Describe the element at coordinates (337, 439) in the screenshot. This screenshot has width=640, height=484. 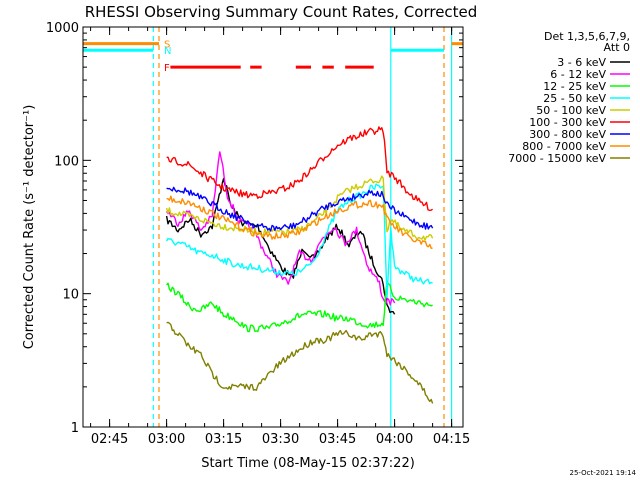
I see `x-tick-label: 03:45` at that location.